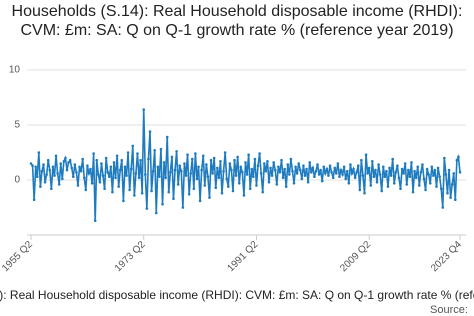 The height and width of the screenshot is (316, 474). Describe the element at coordinates (243, 256) in the screenshot. I see `x-tick-label: 1991 Q2` at that location.